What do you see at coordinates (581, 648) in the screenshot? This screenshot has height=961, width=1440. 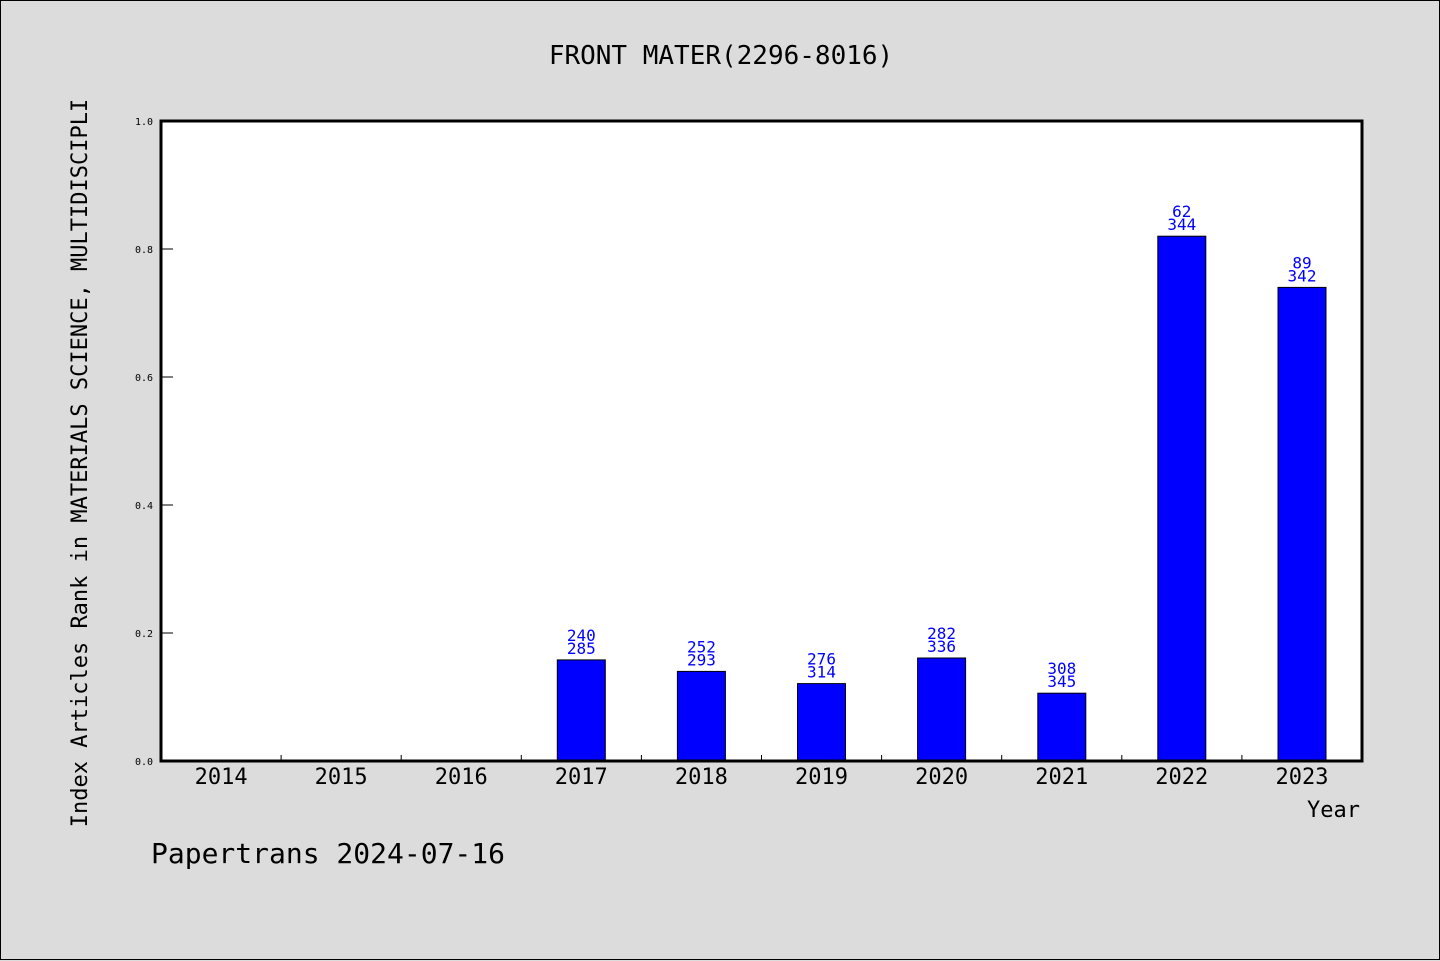 I see `bar-label-bottom-2017: 285` at bounding box center [581, 648].